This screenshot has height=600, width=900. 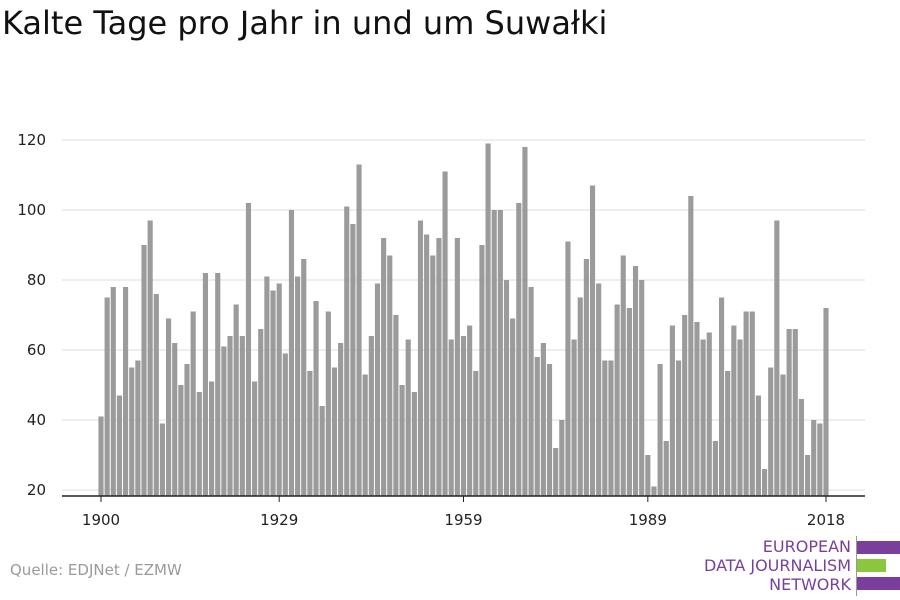 I want to click on source-note: Quelle: EDJNet / EZMW, so click(x=96, y=570).